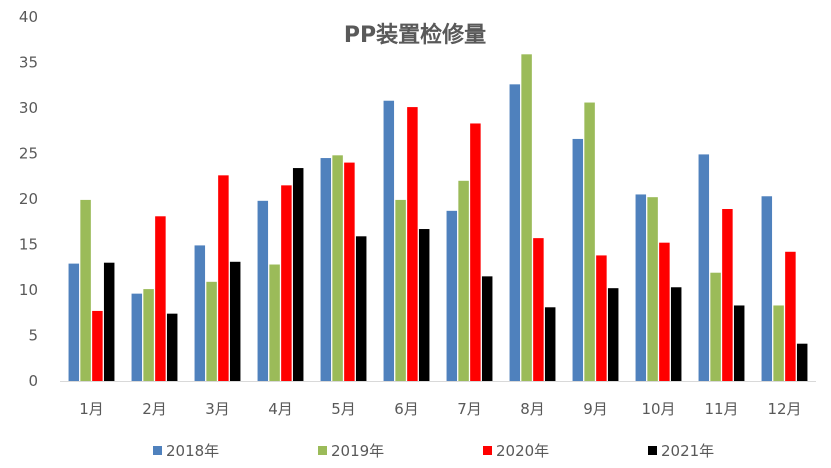  What do you see at coordinates (357, 451) in the screenshot?
I see `legend-label: 2019年` at bounding box center [357, 451].